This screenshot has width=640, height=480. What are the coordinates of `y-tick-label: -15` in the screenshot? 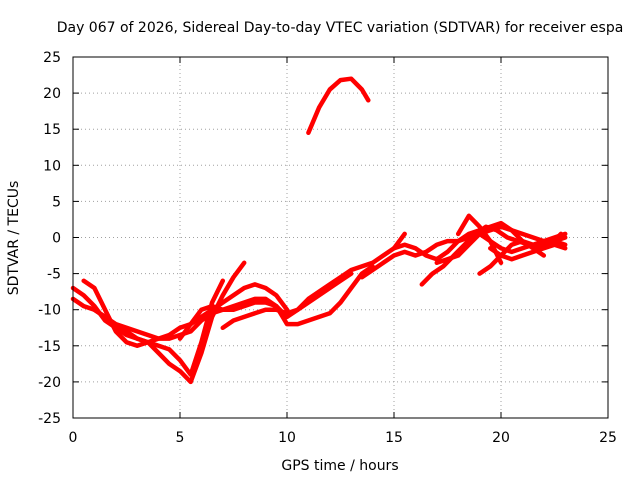 It's located at (49, 347).